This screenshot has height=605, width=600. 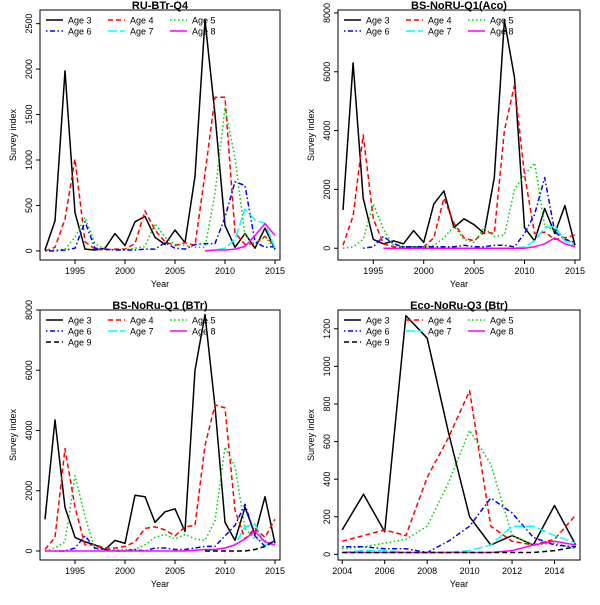 I want to click on x-tick-label: 2012, so click(x=512, y=571).